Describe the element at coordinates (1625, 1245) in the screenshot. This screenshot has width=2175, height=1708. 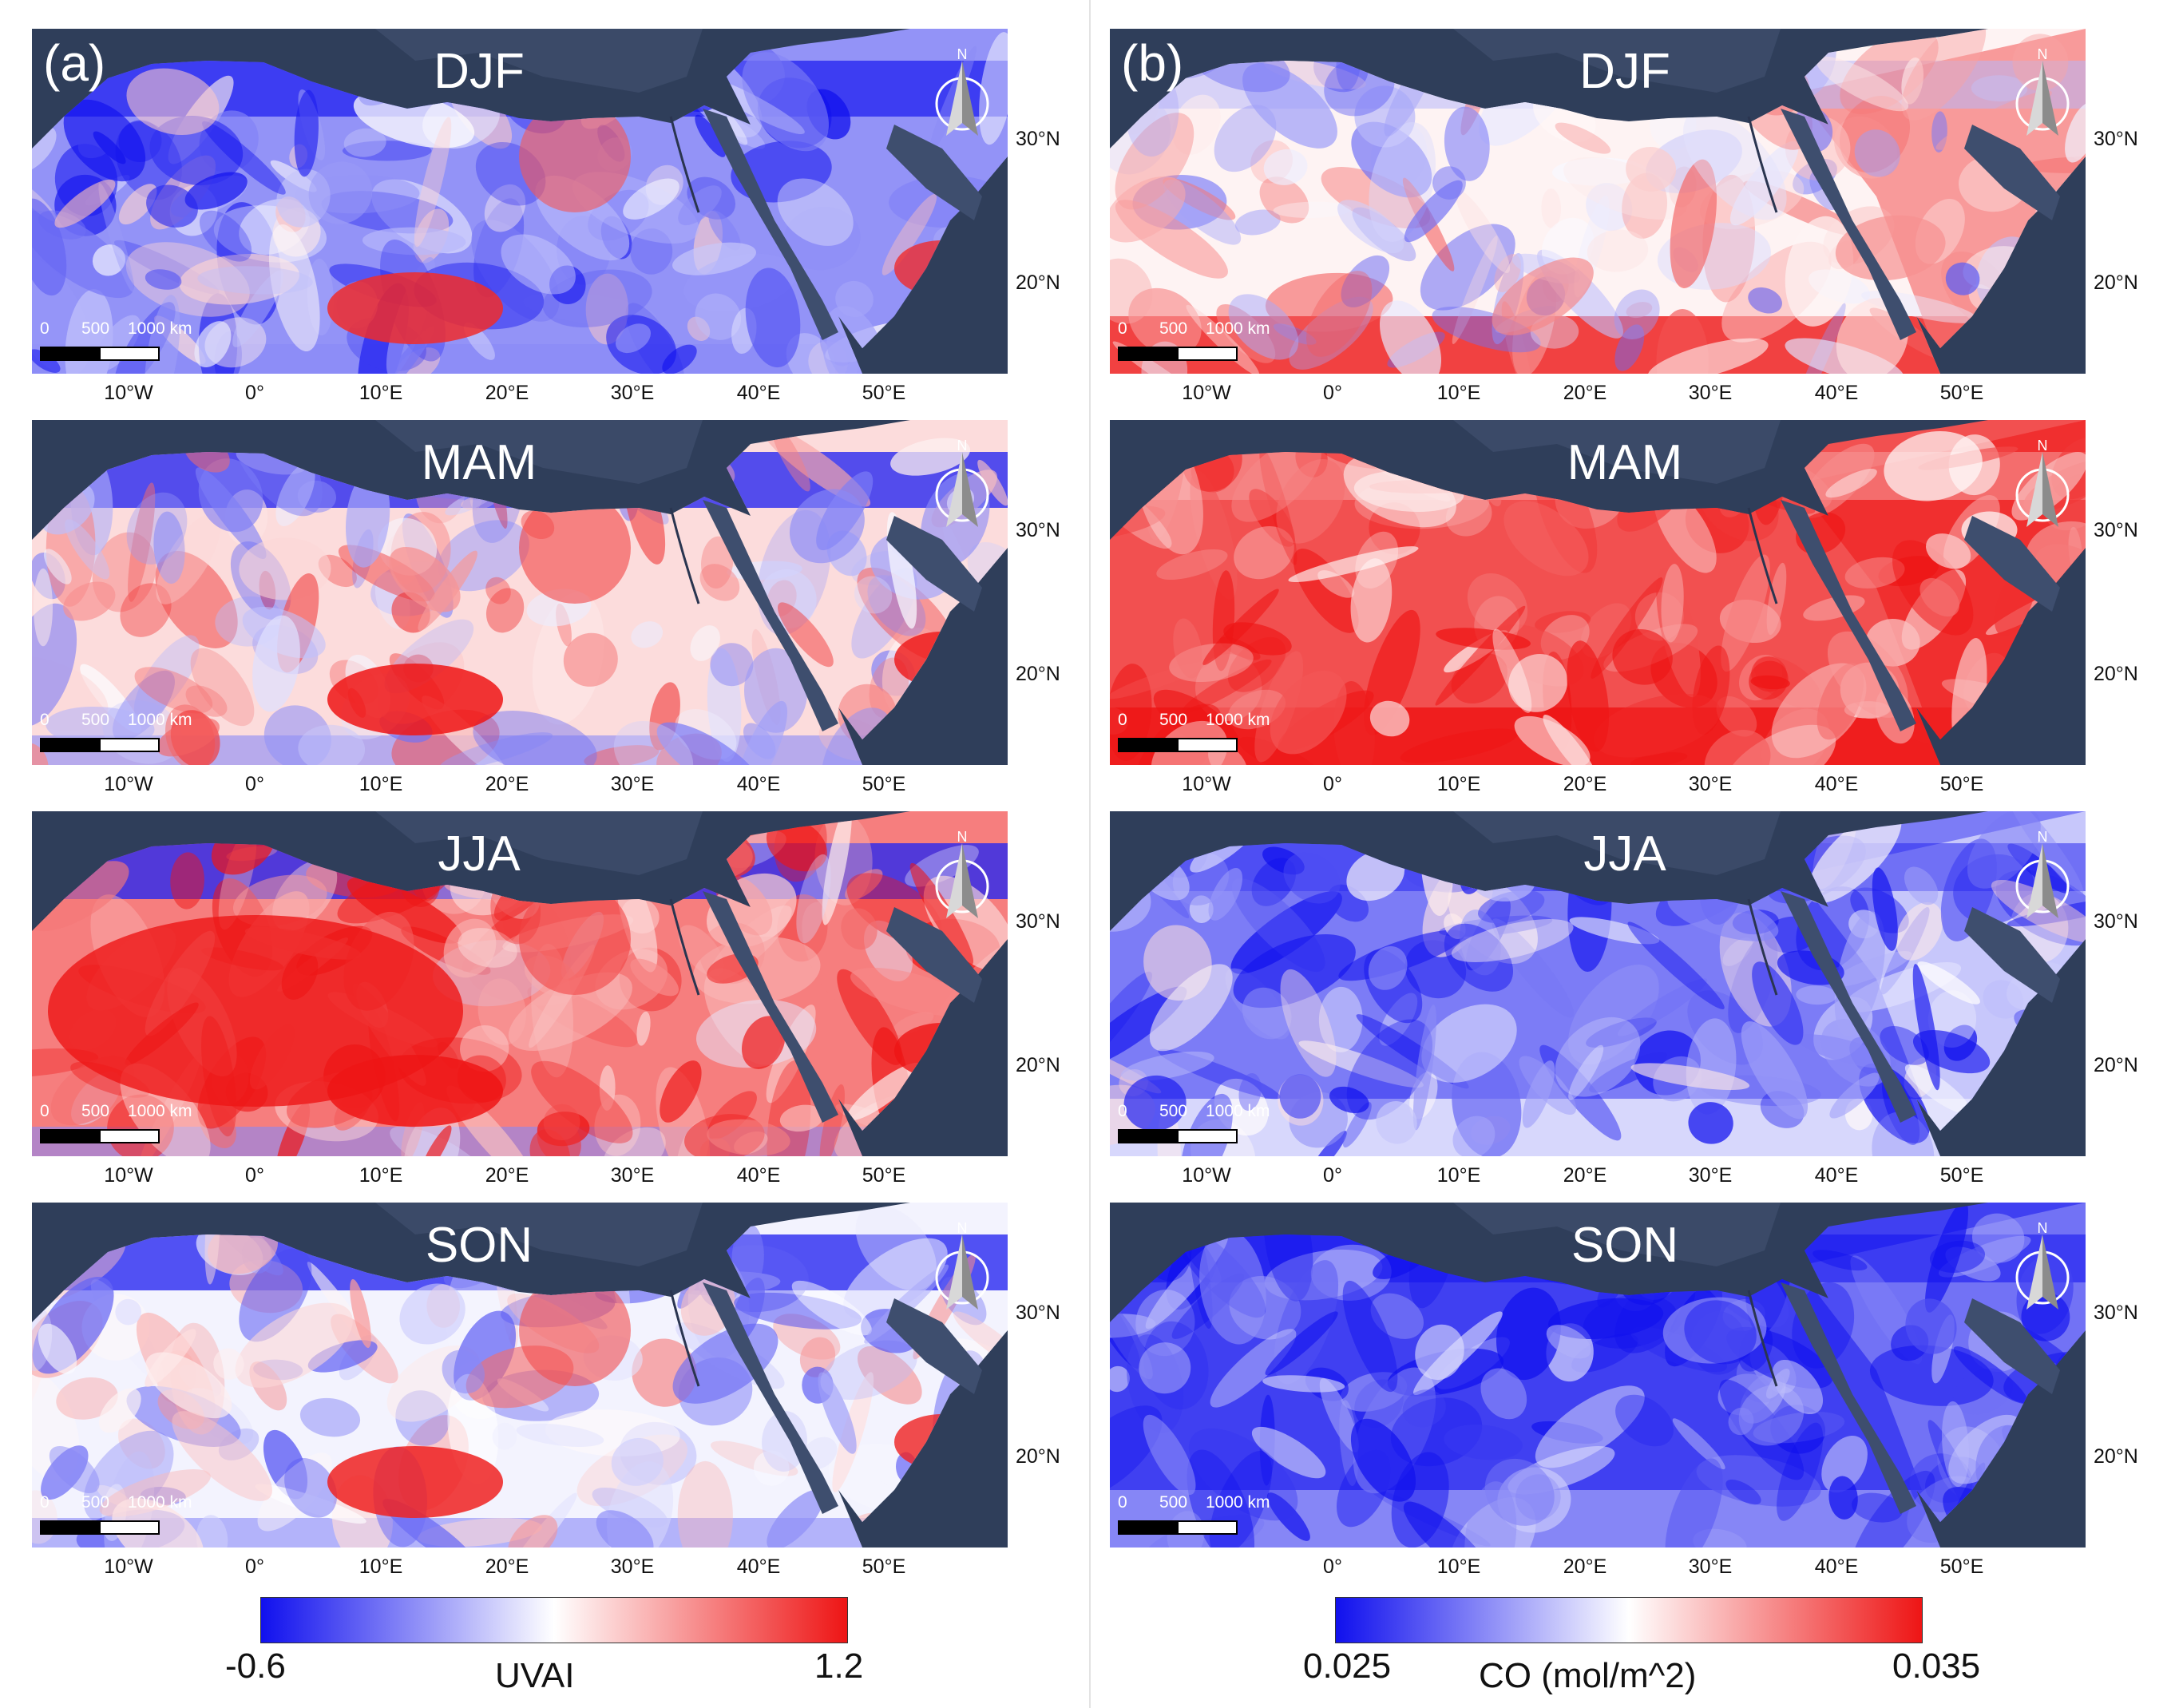
I see `season-label: SON` at that location.